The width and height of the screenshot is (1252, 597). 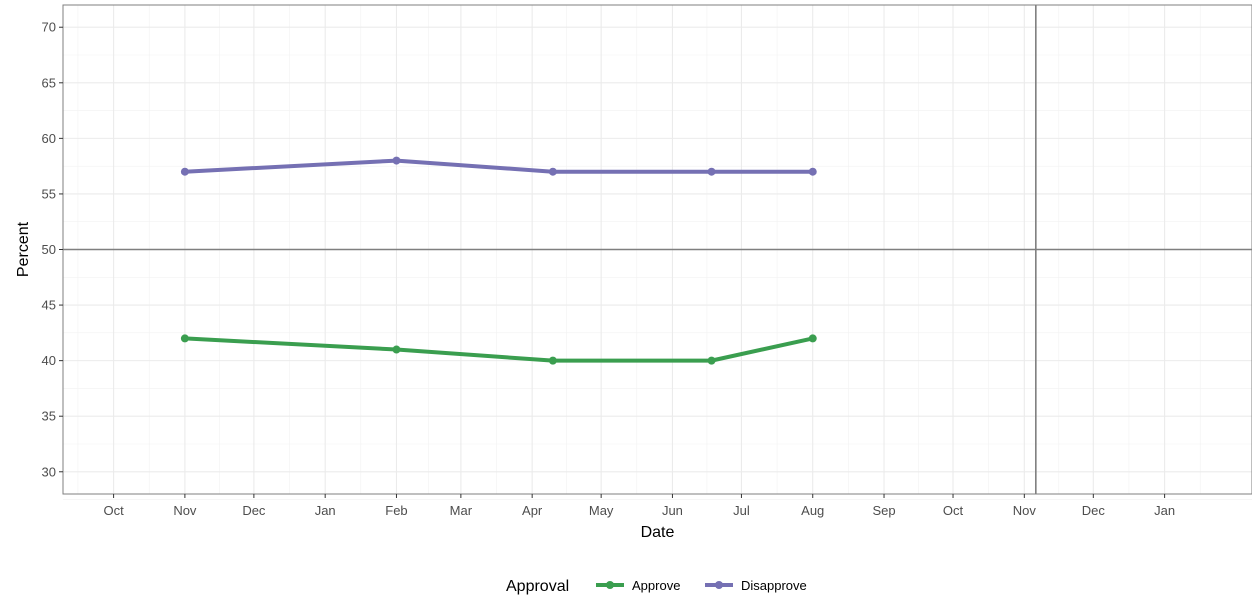 I want to click on series-approve, so click(x=498, y=349).